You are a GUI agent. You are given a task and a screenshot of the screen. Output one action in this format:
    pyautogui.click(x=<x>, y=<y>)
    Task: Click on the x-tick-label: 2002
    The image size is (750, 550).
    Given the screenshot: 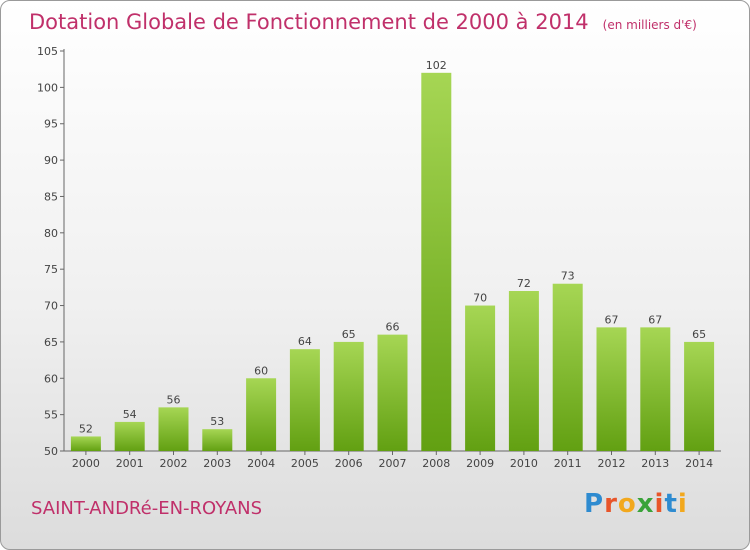 What is the action you would take?
    pyautogui.click(x=174, y=463)
    